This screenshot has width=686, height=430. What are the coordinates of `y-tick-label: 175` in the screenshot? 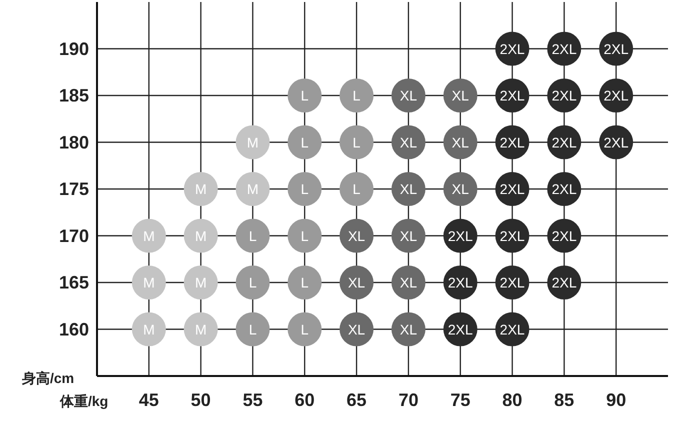 It's located at (73, 189).